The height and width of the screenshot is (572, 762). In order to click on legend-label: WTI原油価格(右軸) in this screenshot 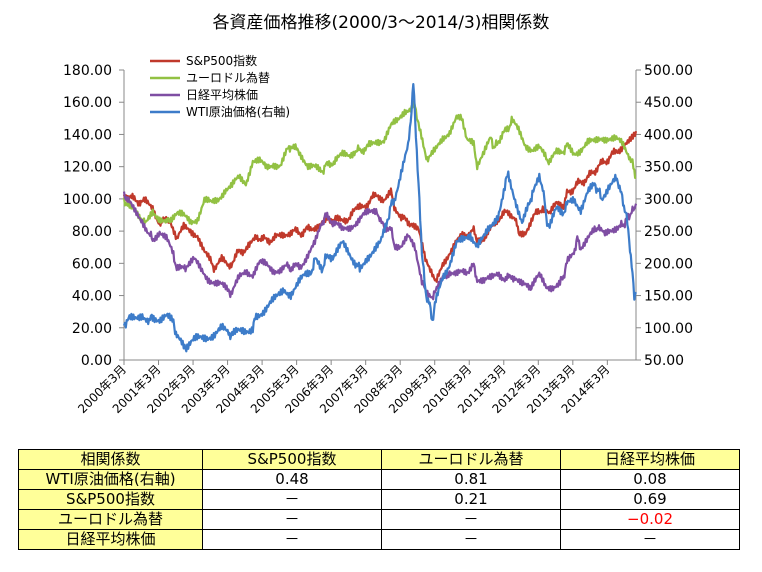, I will do `click(238, 111)`.